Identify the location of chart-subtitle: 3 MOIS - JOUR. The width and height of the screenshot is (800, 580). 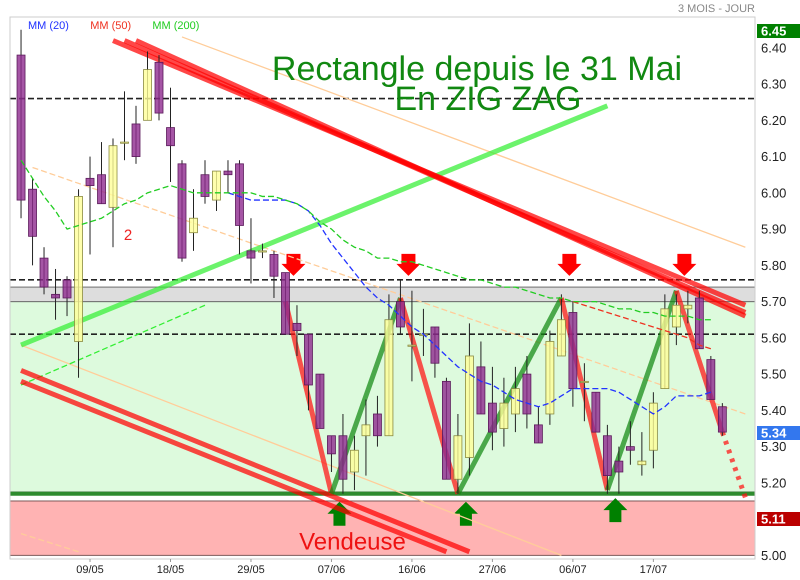
(717, 9).